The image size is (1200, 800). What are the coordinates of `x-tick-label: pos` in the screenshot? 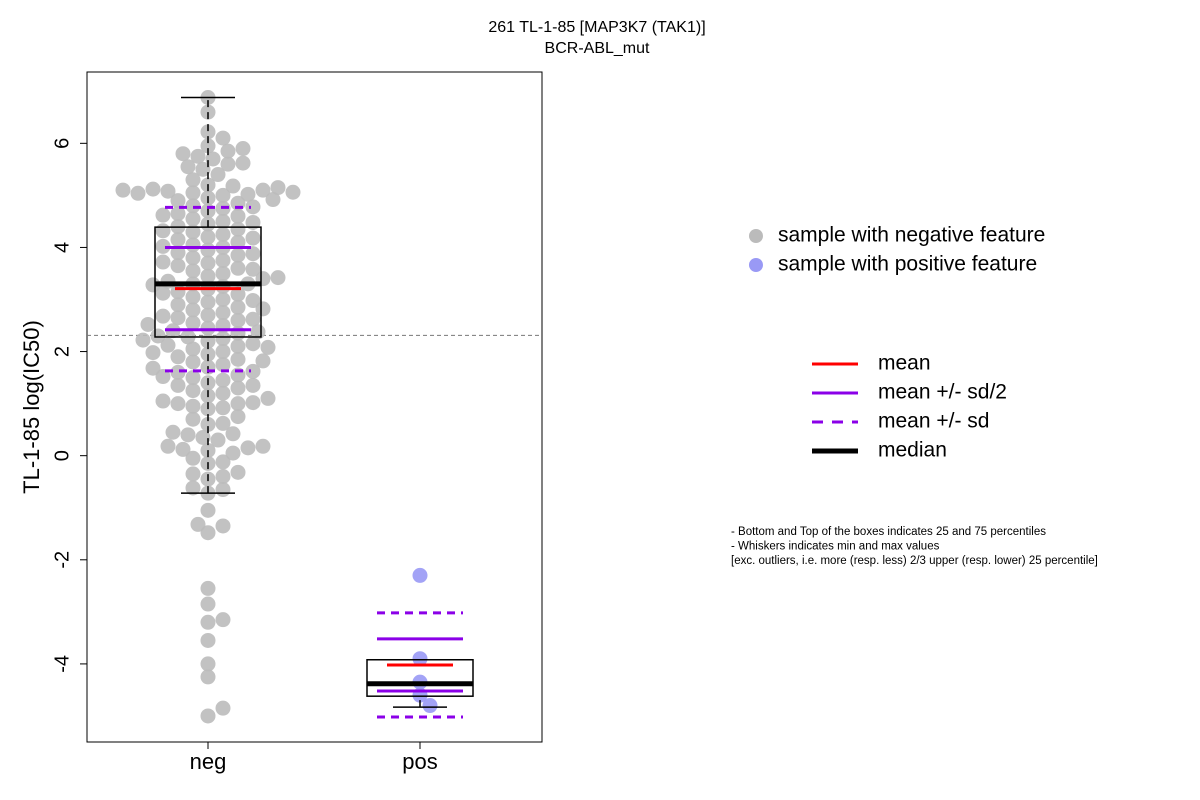 It's located at (419, 761).